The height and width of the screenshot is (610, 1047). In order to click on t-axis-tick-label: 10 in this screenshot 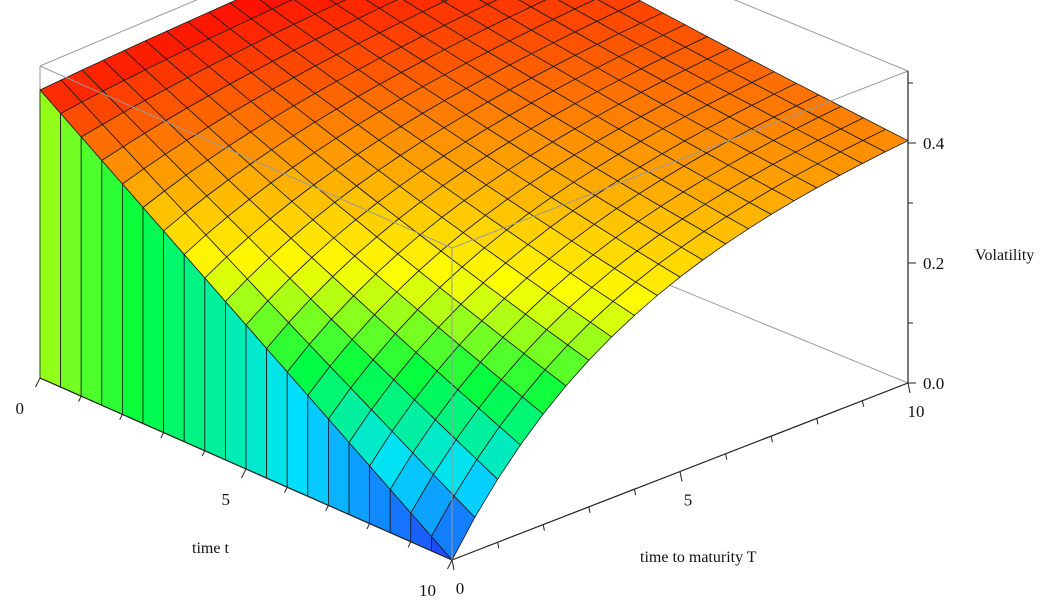, I will do `click(427, 590)`.